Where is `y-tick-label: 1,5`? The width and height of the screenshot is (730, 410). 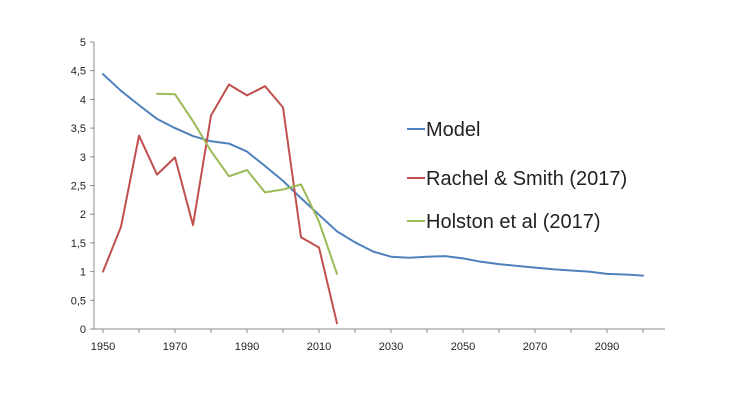 y-tick-label: 1,5 is located at coordinates (78, 244).